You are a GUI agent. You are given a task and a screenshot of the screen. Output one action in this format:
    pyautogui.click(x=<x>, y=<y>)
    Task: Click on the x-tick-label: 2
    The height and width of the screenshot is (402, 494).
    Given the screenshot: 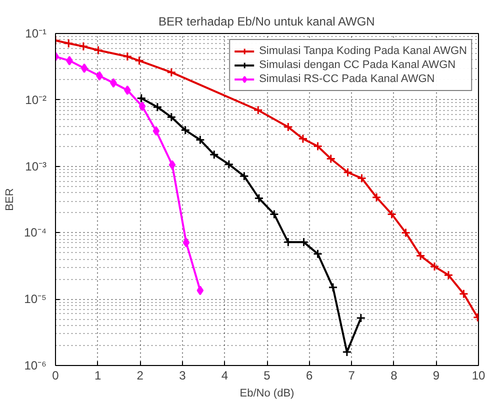 What is the action you would take?
    pyautogui.click(x=140, y=375)
    